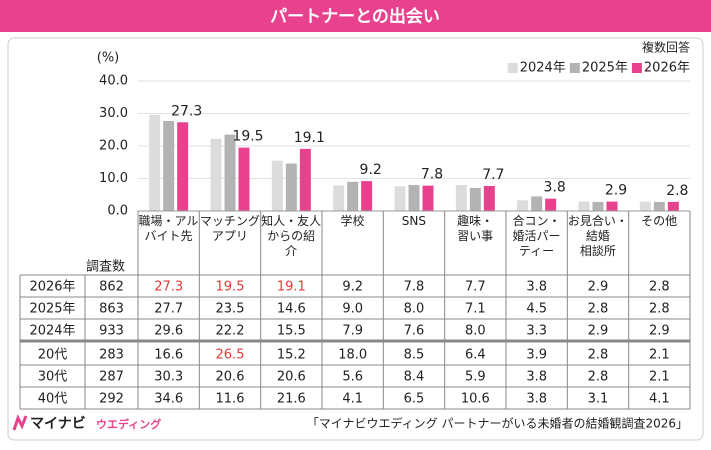 This screenshot has height=450, width=711. Describe the element at coordinates (53, 377) in the screenshot. I see `row-label: 30代` at that location.